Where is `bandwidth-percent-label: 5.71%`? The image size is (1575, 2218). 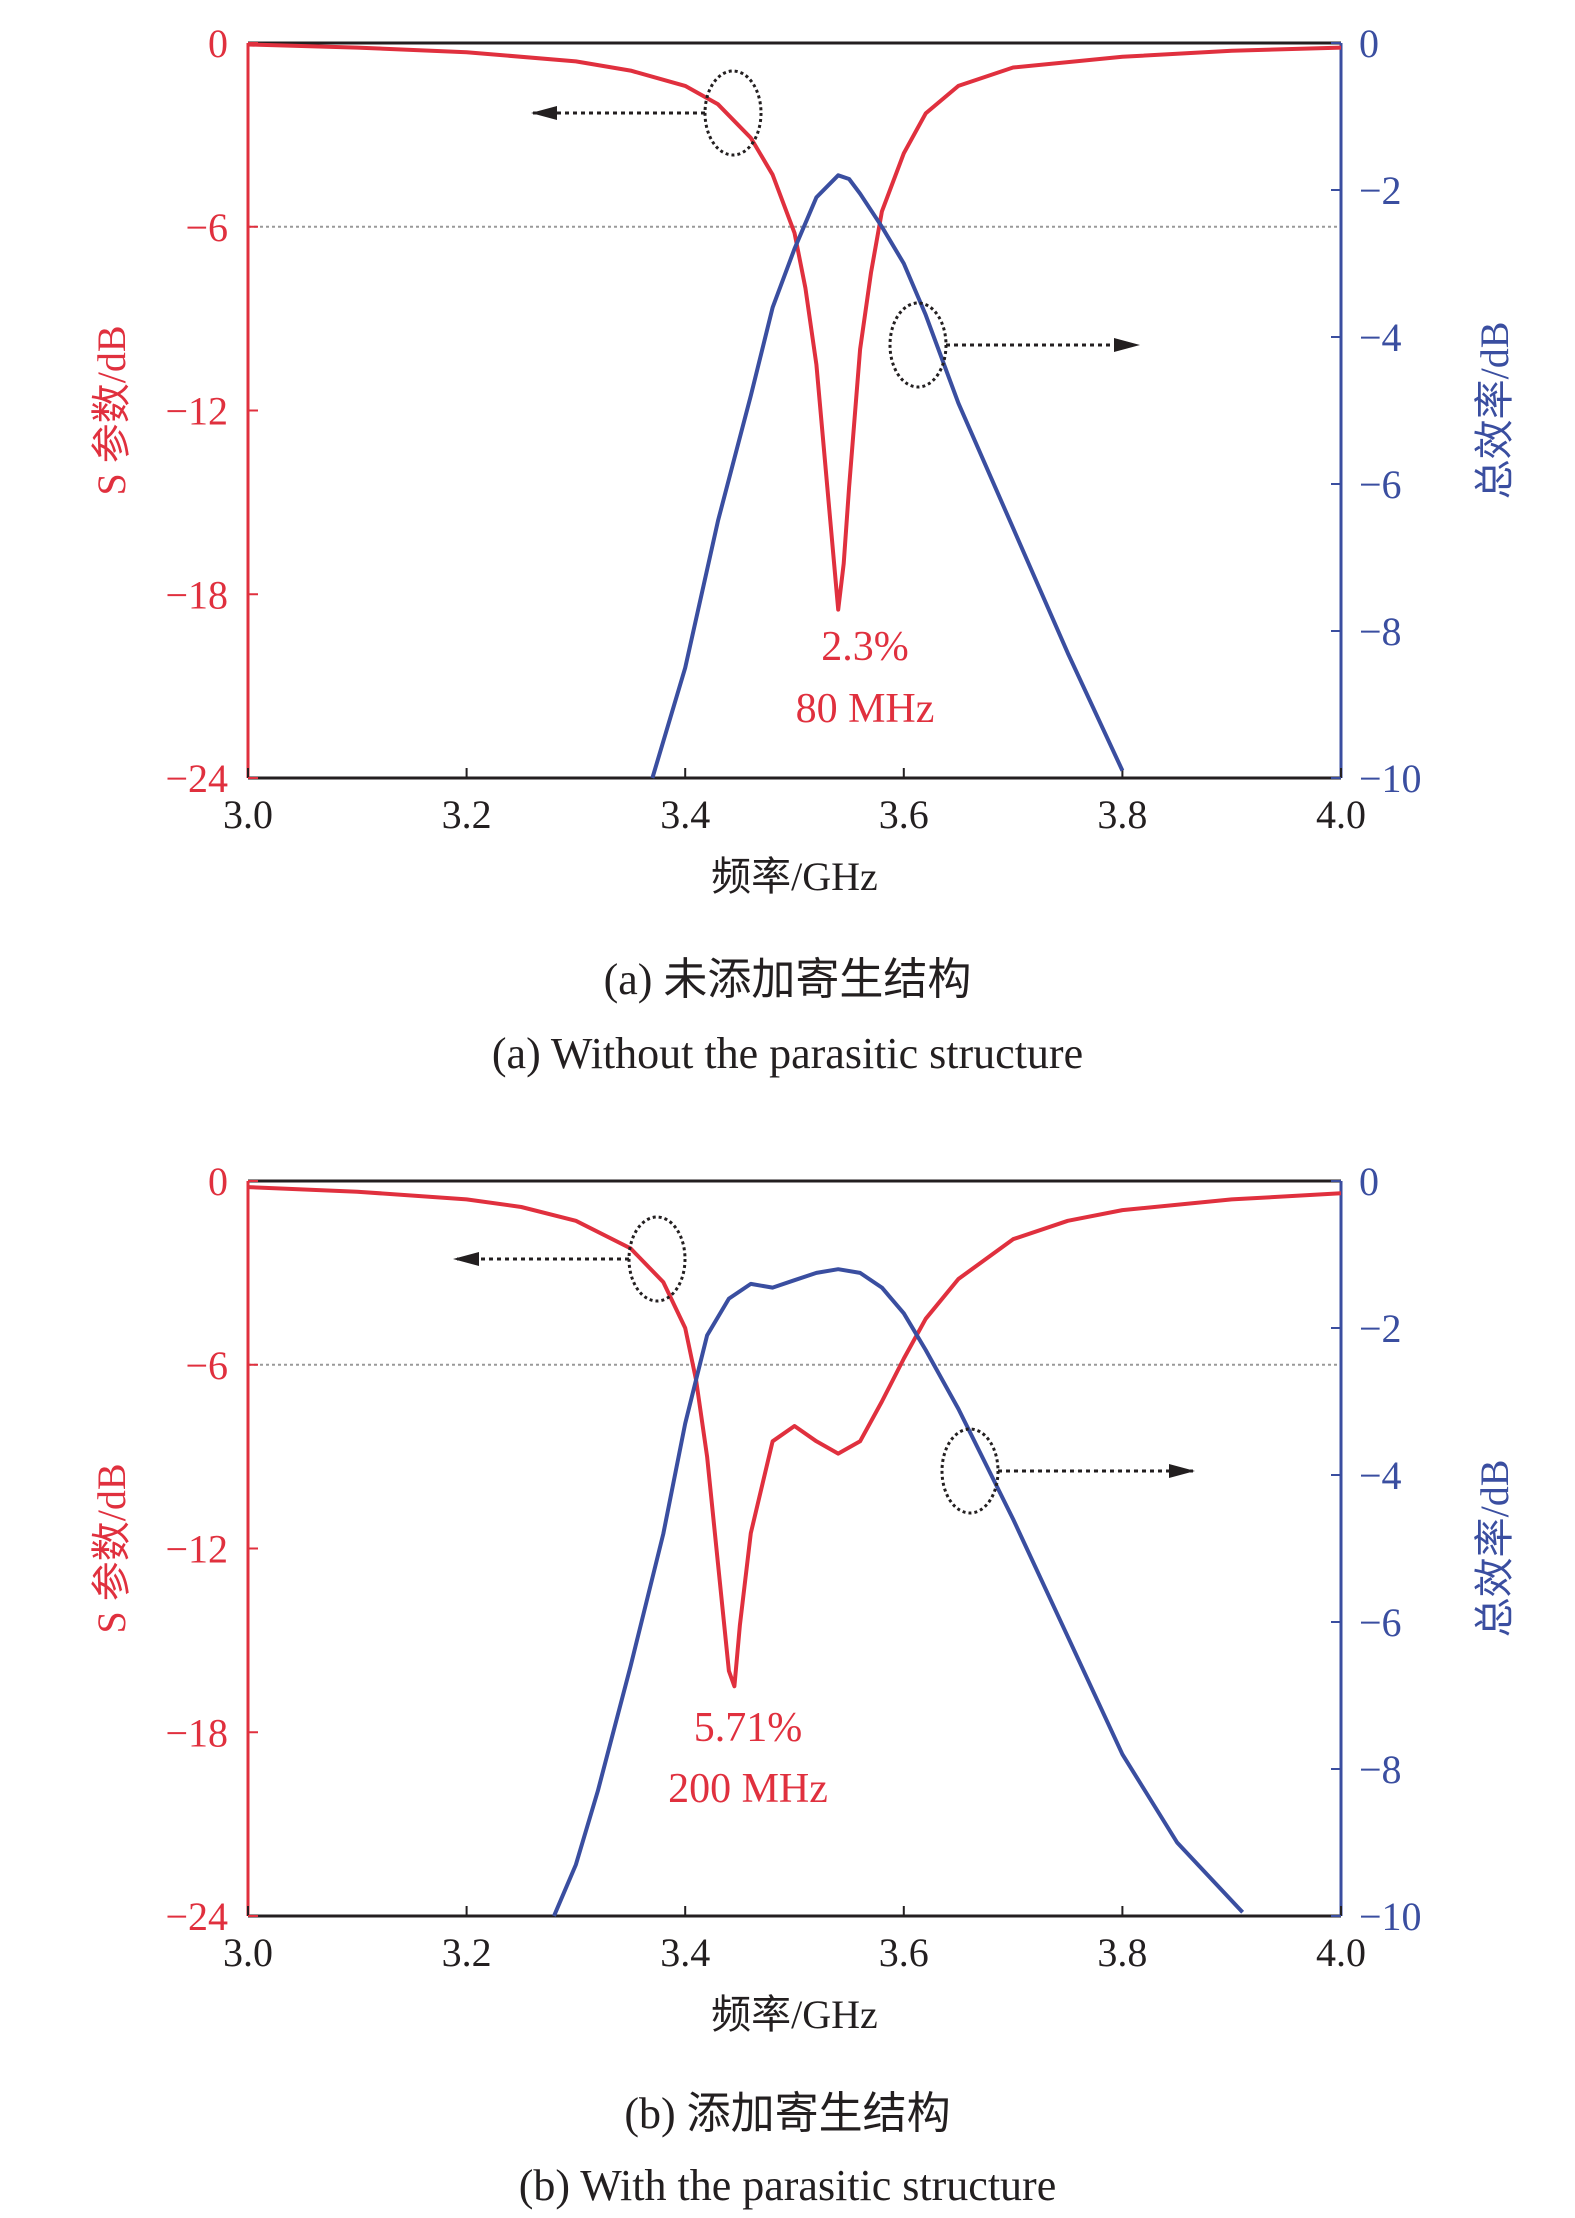
bandwidth-percent-label: 5.71% is located at coordinates (748, 1728).